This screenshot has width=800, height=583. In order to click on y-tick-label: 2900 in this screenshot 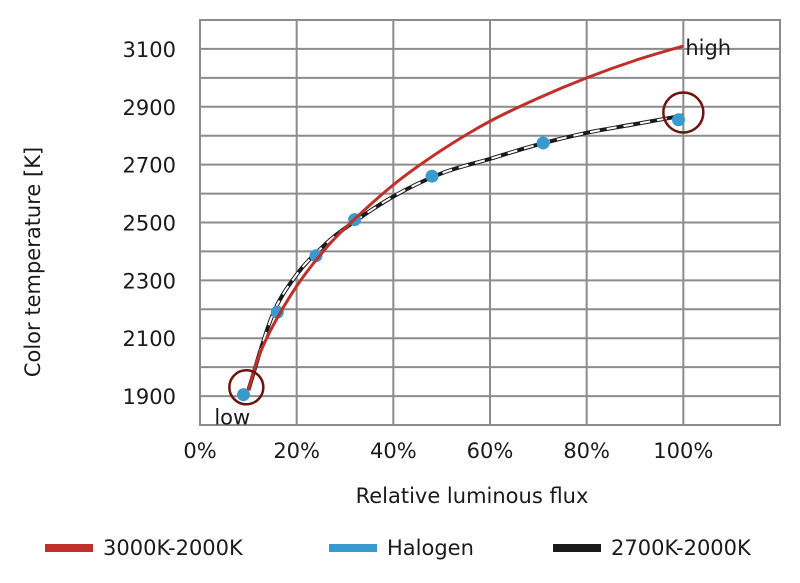, I will do `click(149, 108)`.